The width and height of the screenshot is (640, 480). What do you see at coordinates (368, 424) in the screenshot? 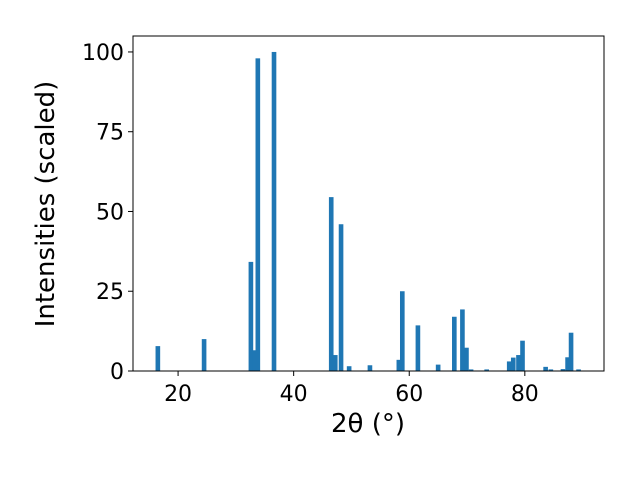
I see `x-axis-label: 2θ (°)` at bounding box center [368, 424].